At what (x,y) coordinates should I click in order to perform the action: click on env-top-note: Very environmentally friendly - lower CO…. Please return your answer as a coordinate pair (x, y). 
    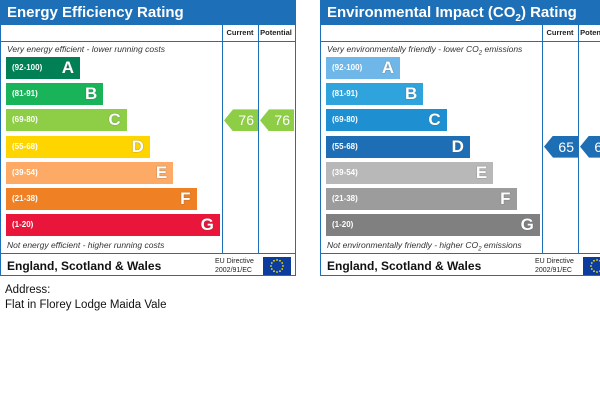
    Looking at the image, I should click on (424, 50).